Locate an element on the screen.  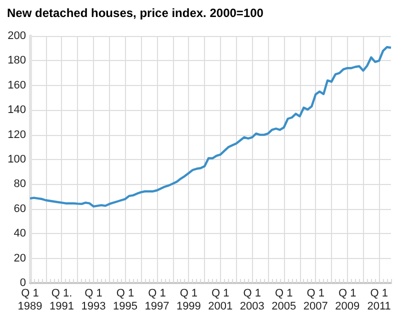
x-tick-label: Q 1 2005 is located at coordinates (284, 300).